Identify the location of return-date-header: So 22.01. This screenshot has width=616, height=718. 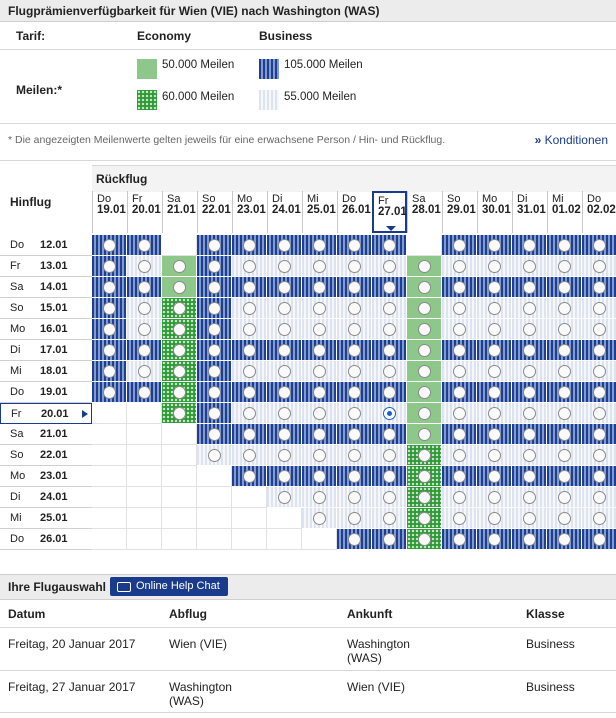
(214, 212).